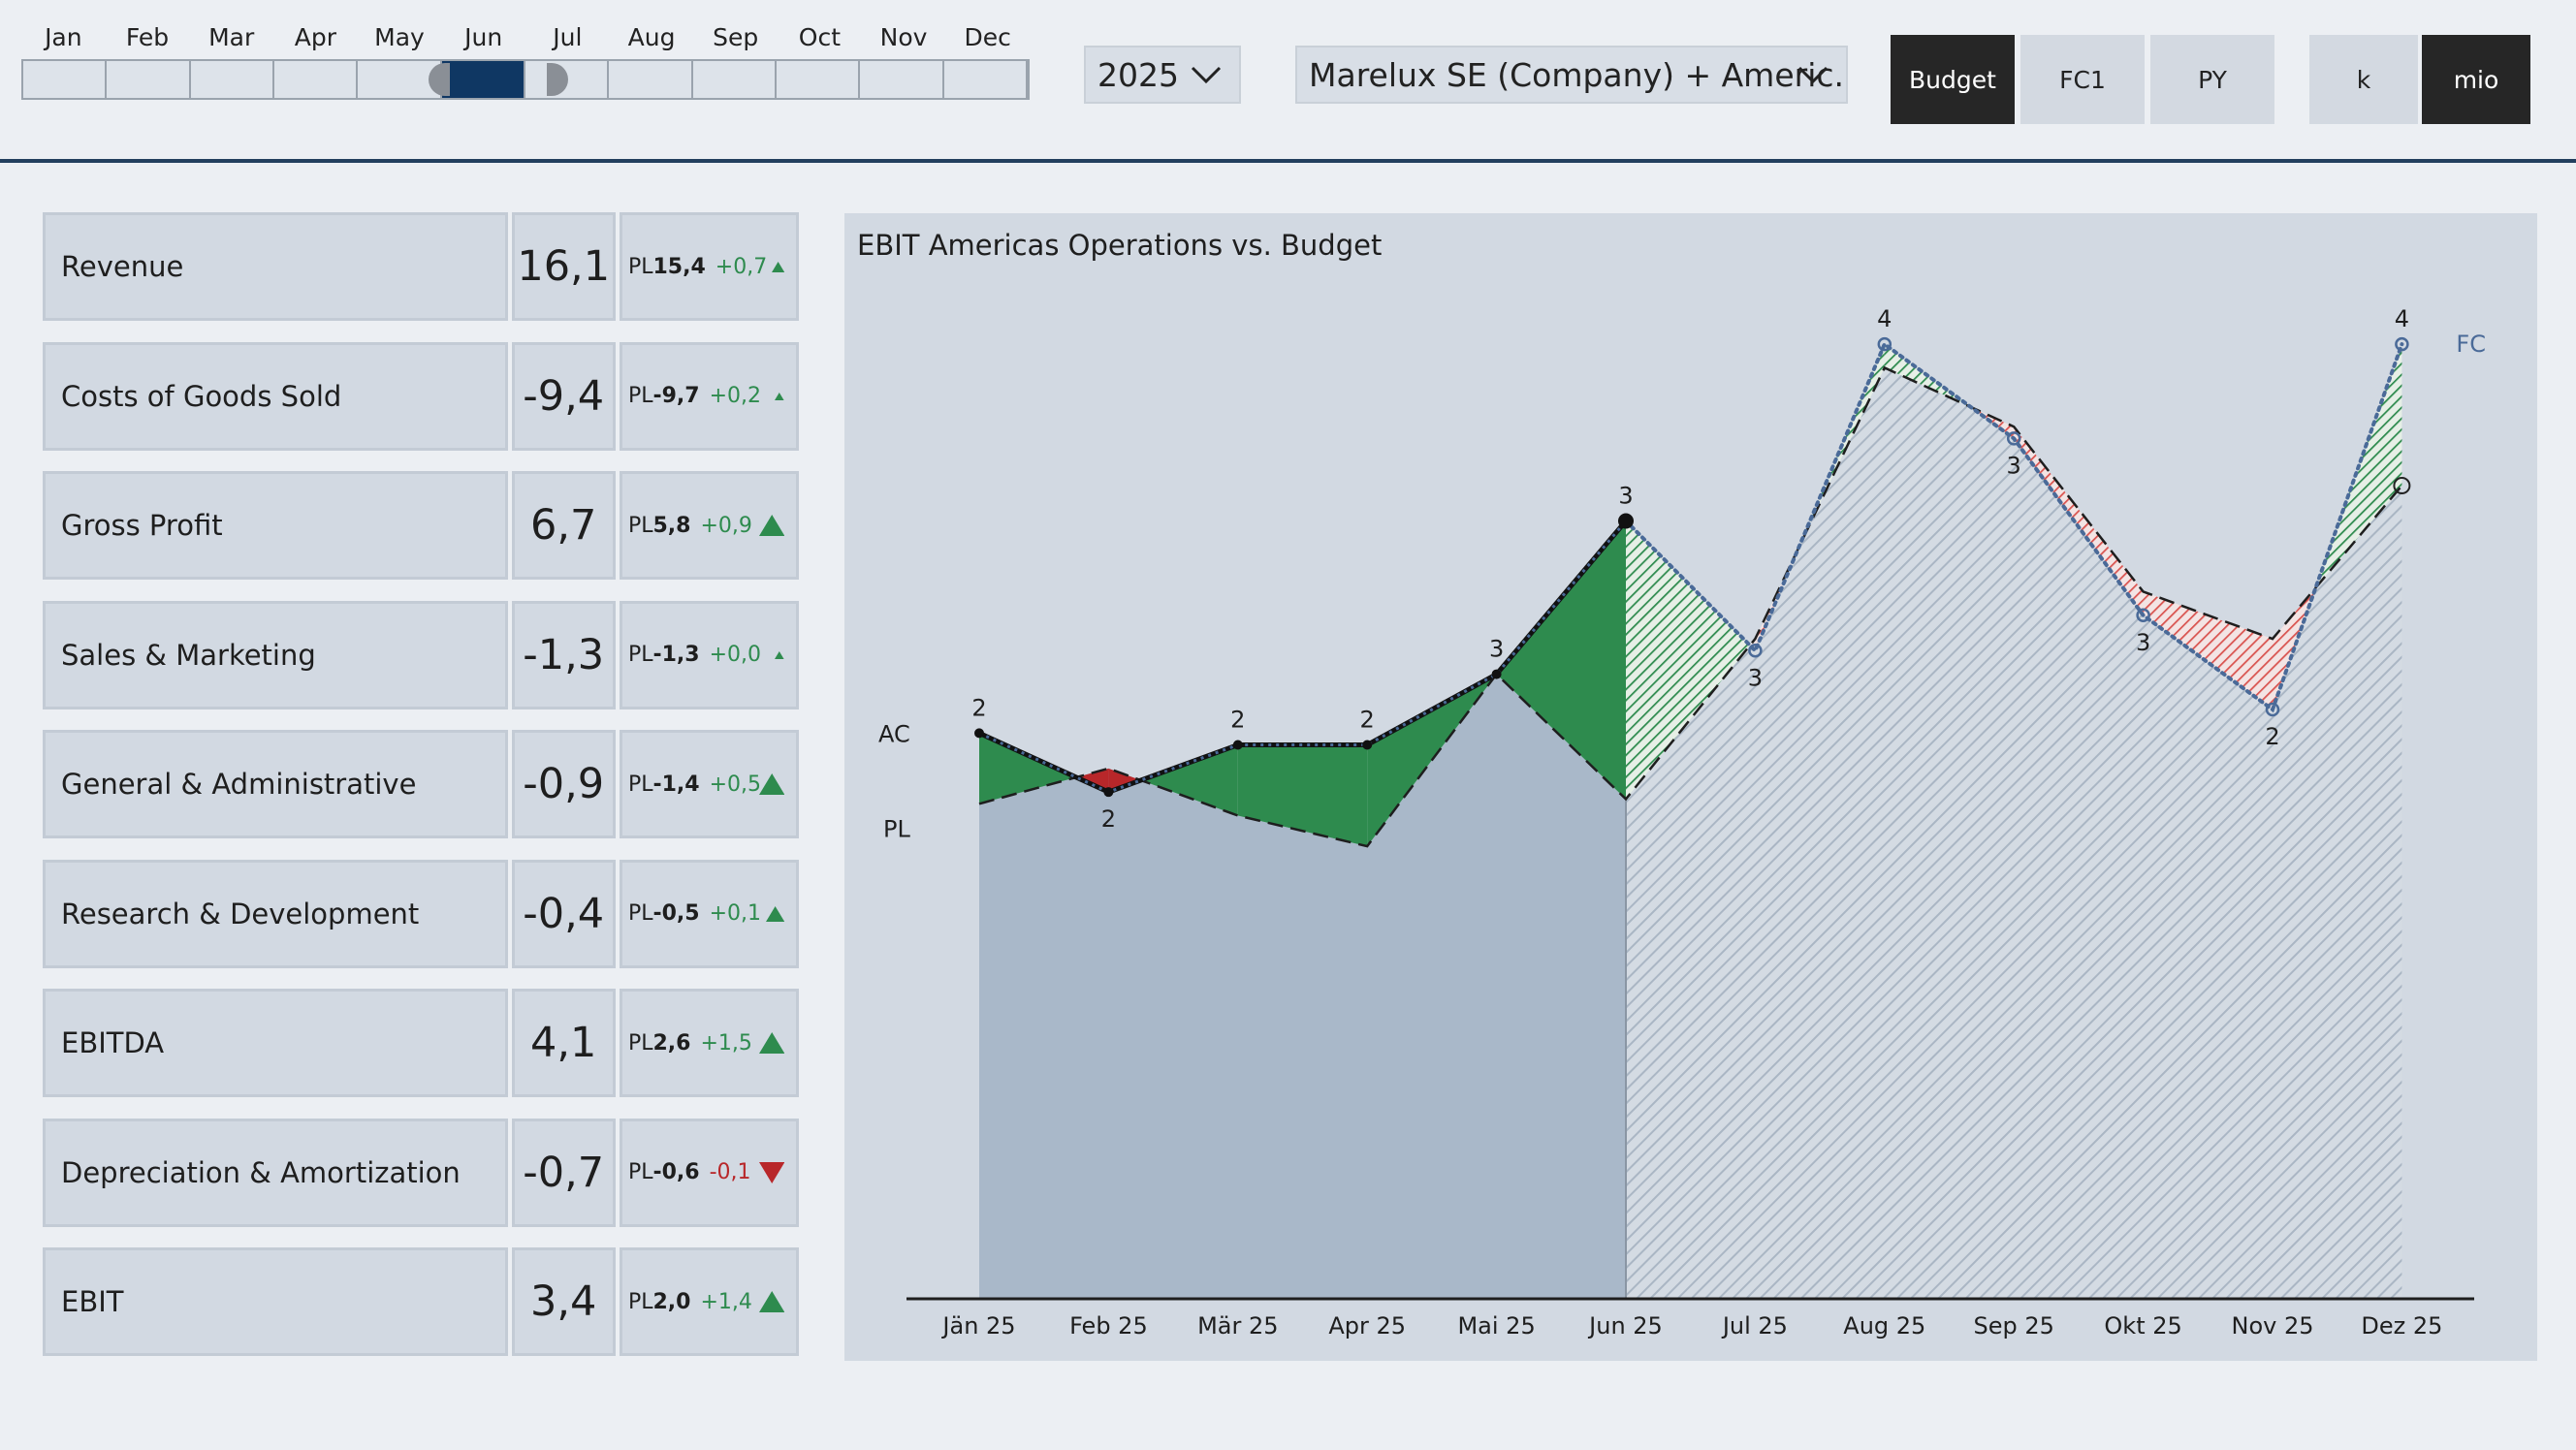 This screenshot has height=1450, width=2576. What do you see at coordinates (563, 913) in the screenshot?
I see `kpi-value: -0,4` at bounding box center [563, 913].